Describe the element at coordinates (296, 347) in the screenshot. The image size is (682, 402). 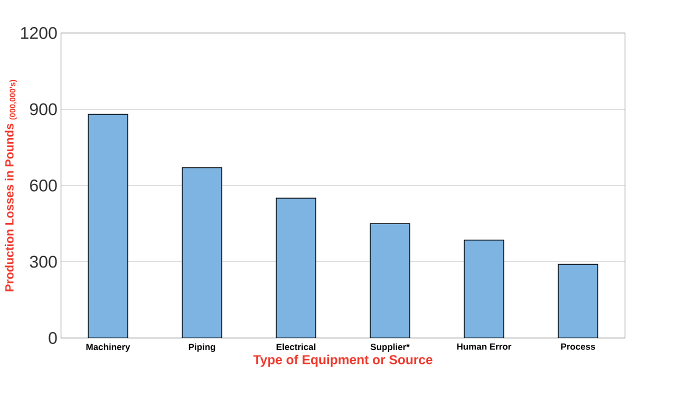
I see `x-tick-label: Electrical` at that location.